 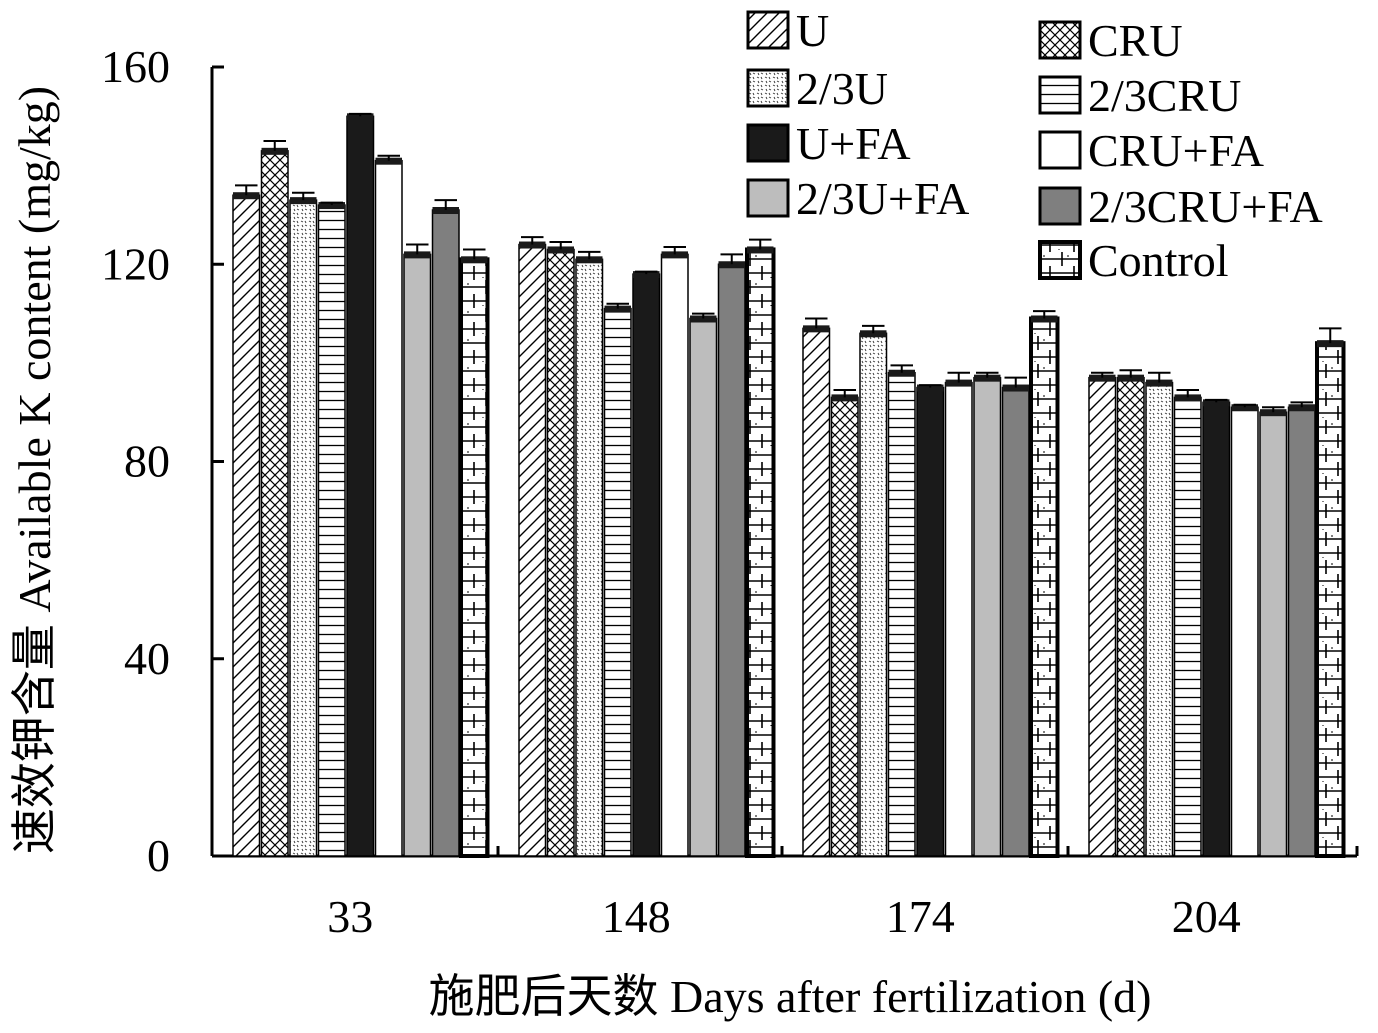 I want to click on y-tick-label: 40, so click(x=147, y=658).